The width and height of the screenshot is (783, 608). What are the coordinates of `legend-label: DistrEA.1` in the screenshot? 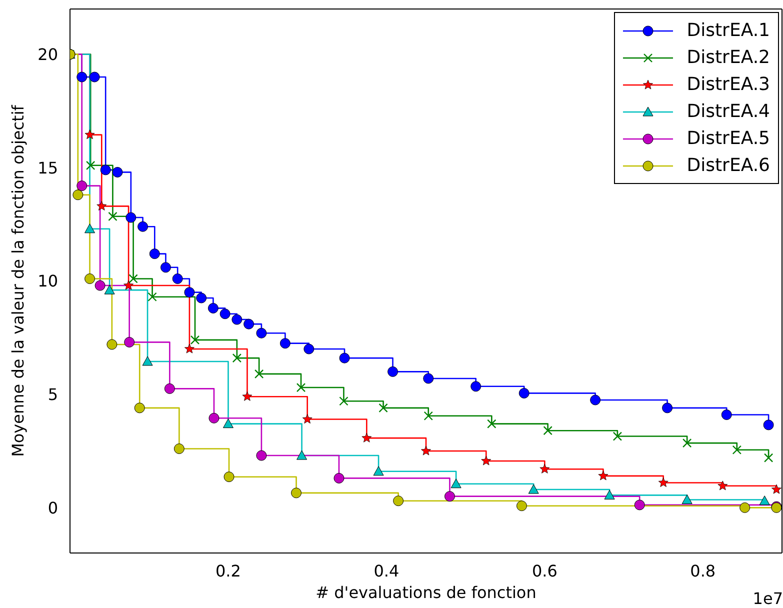 It's located at (728, 30).